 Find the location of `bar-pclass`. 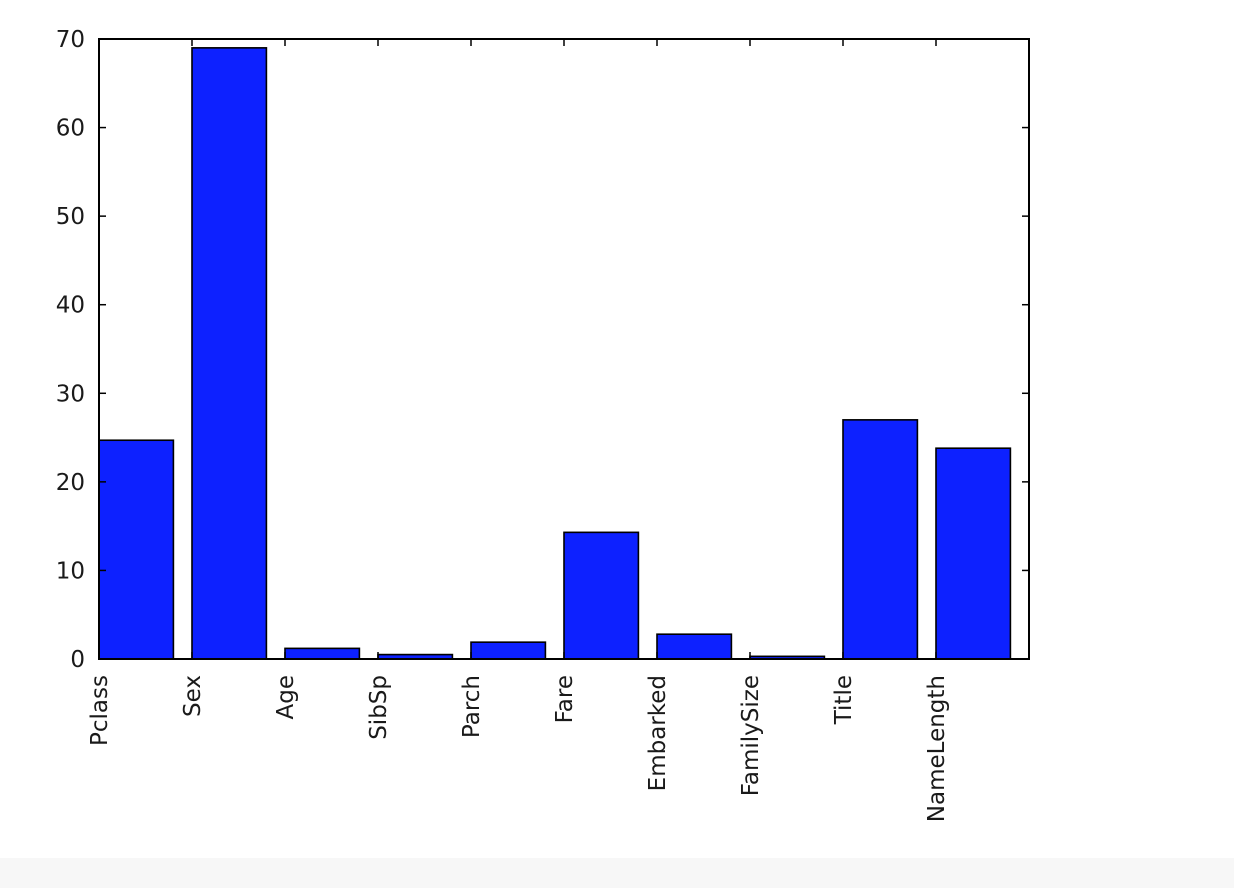

bar-pclass is located at coordinates (136, 549).